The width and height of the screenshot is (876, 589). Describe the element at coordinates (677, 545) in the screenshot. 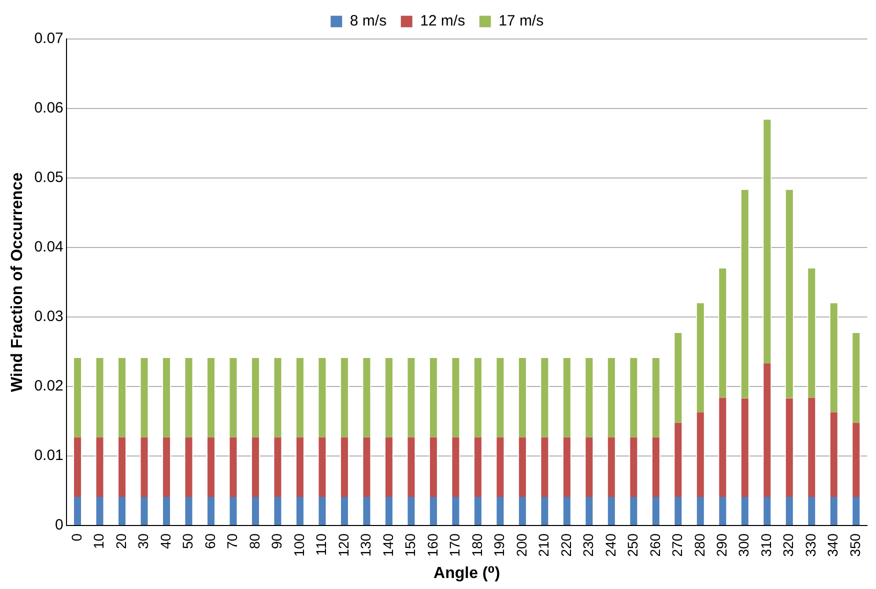

I see `x-tick-label: 270` at that location.